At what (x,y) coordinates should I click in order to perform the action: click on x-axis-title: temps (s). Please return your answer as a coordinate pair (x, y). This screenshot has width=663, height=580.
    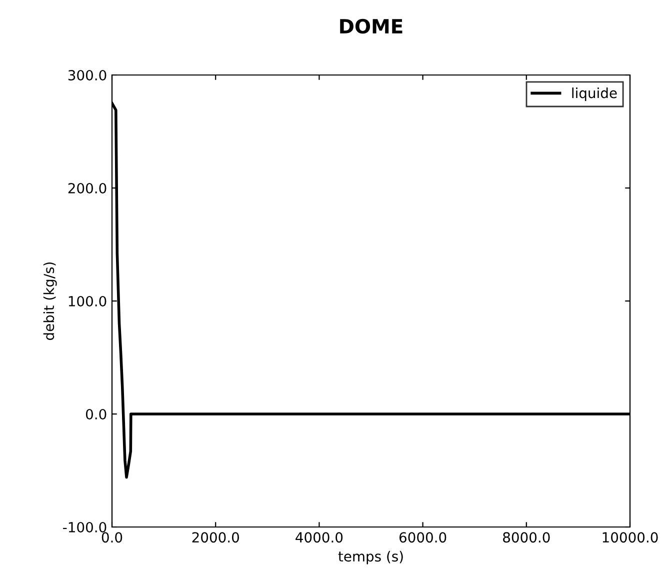
    Looking at the image, I should click on (370, 557).